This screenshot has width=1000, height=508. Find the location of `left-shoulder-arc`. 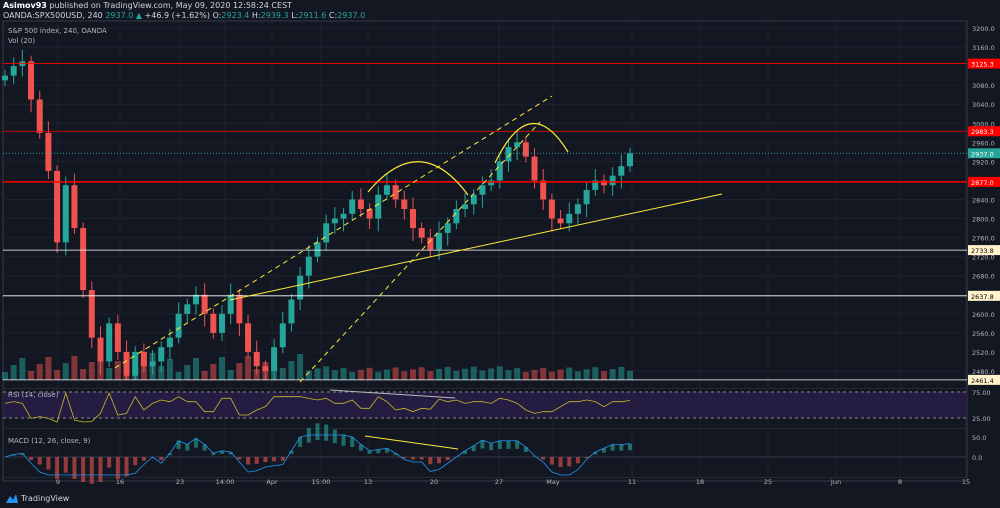

left-shoulder-arc is located at coordinates (418, 178).